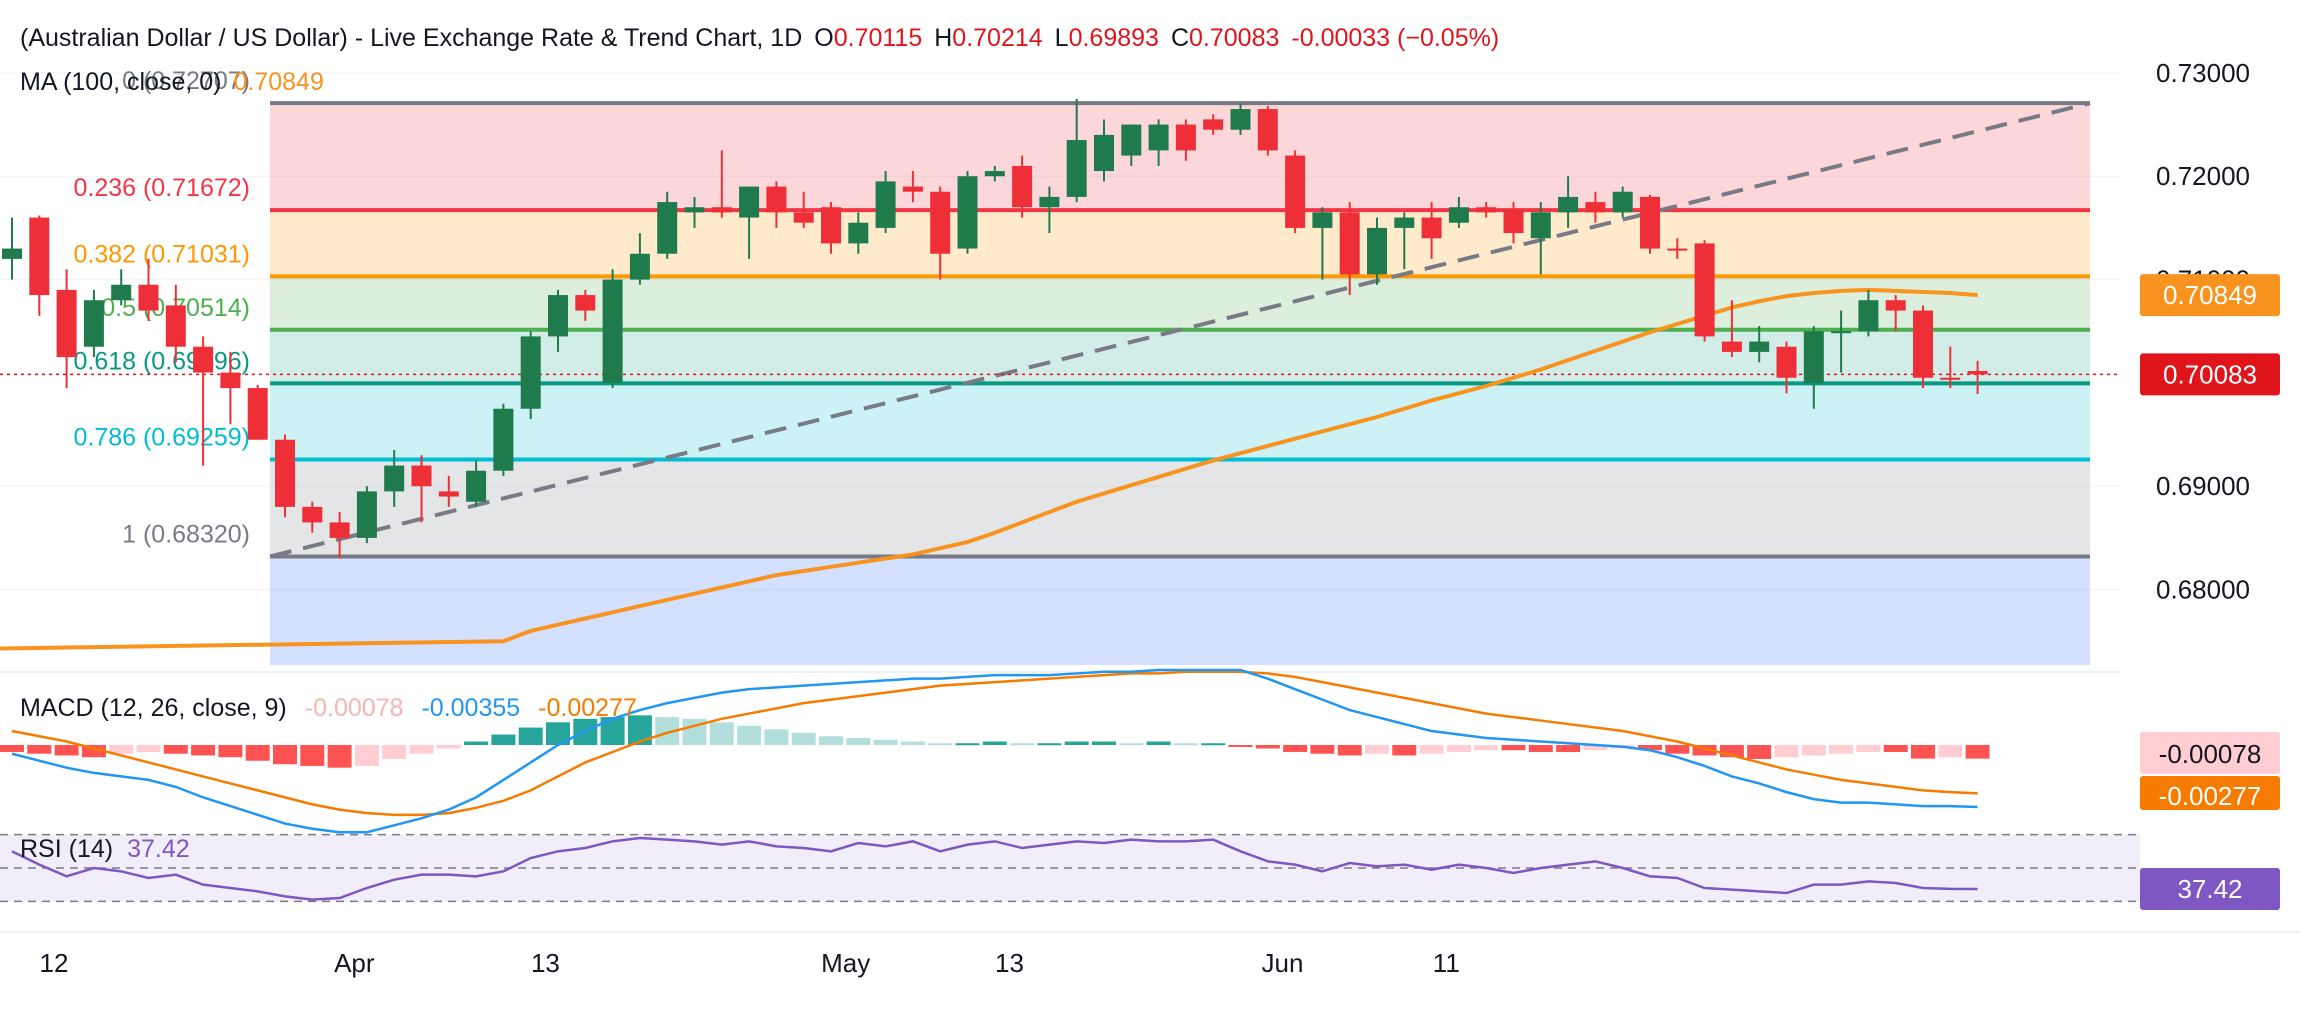 Image resolution: width=2300 pixels, height=1030 pixels. Describe the element at coordinates (158, 849) in the screenshot. I see `rsi-legend-value: 37.42` at that location.